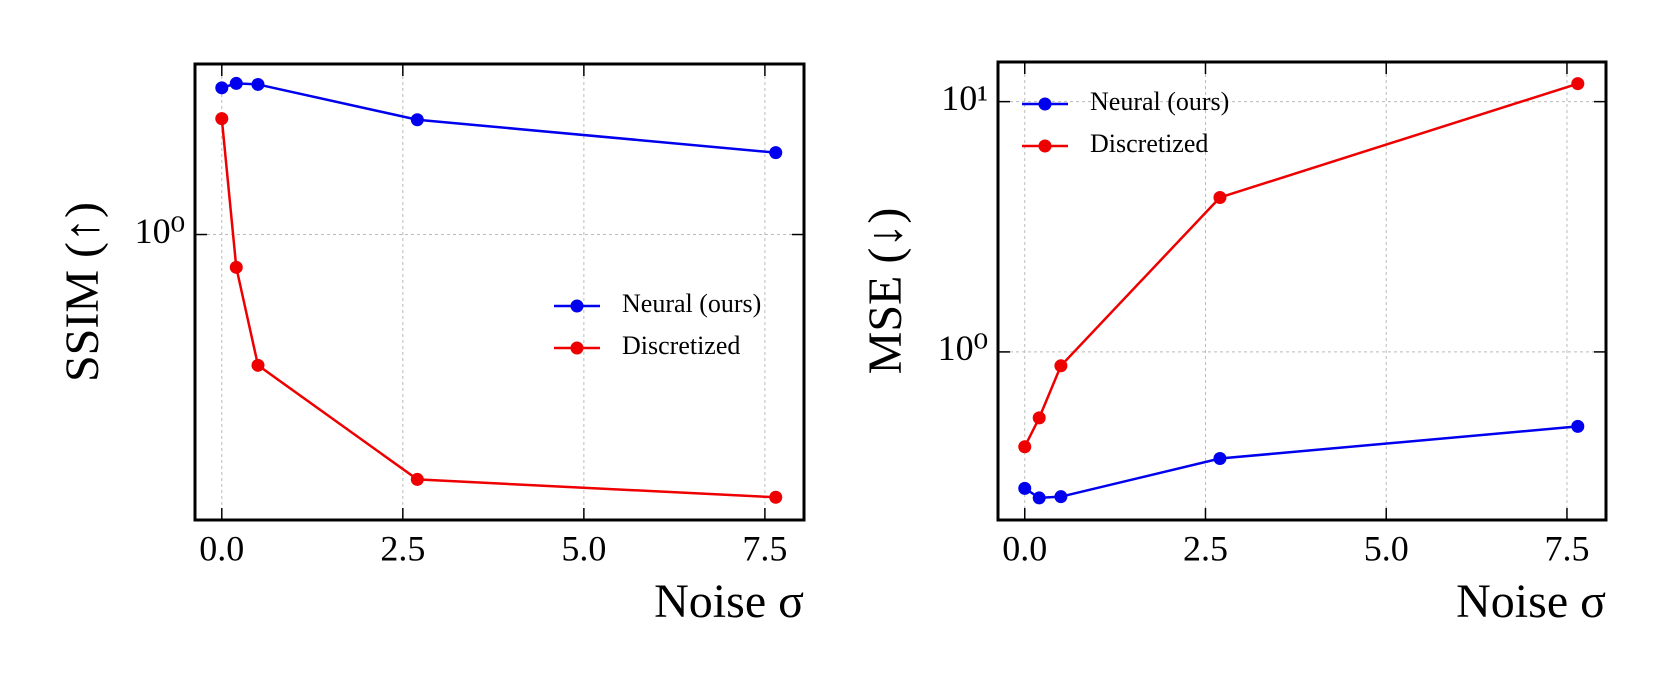 This screenshot has width=1661, height=692. Describe the element at coordinates (82, 292) in the screenshot. I see `y-axis-label: SSIM (↑)` at that location.